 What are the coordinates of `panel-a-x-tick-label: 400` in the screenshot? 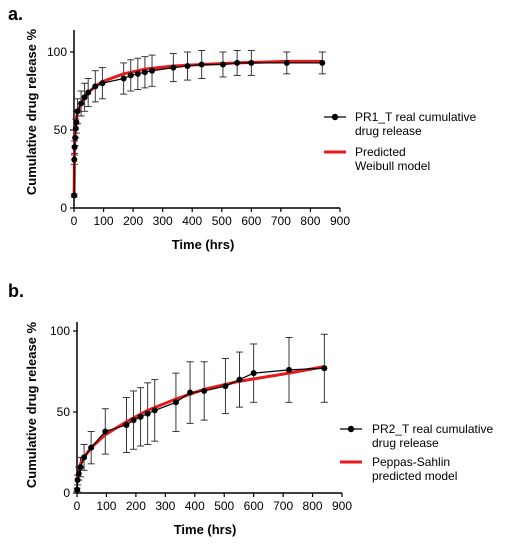 It's located at (192, 221).